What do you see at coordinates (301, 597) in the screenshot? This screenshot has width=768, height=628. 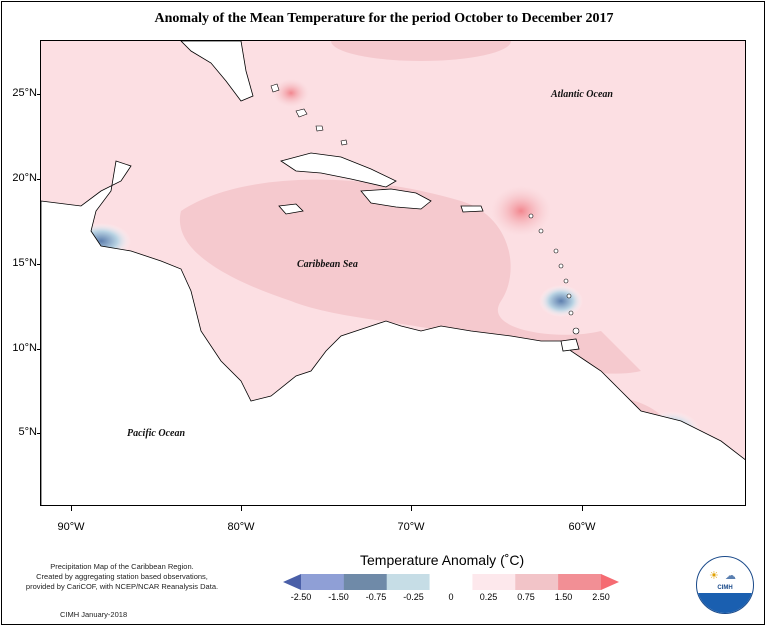 I see `legend-tick-label: -2.50` at bounding box center [301, 597].